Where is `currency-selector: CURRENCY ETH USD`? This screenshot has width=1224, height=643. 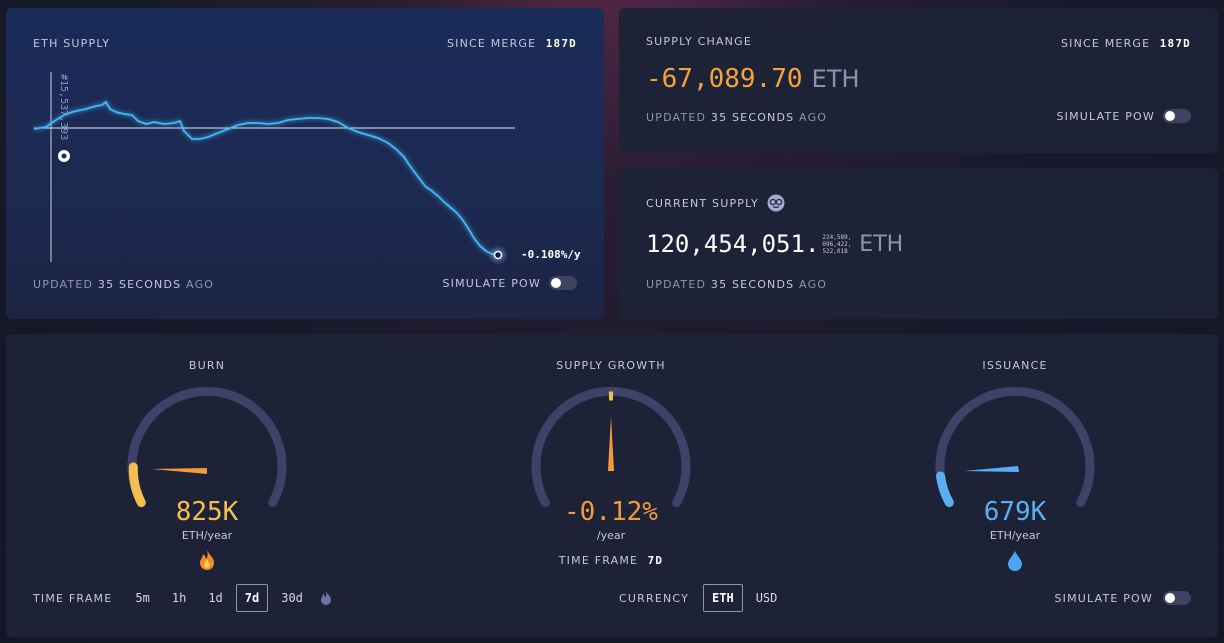 currency-selector: CURRENCY ETH USD is located at coordinates (702, 598).